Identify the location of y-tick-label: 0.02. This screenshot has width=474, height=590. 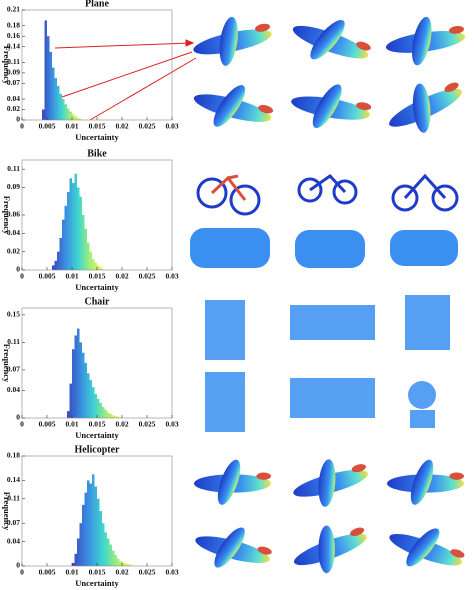
(13, 108).